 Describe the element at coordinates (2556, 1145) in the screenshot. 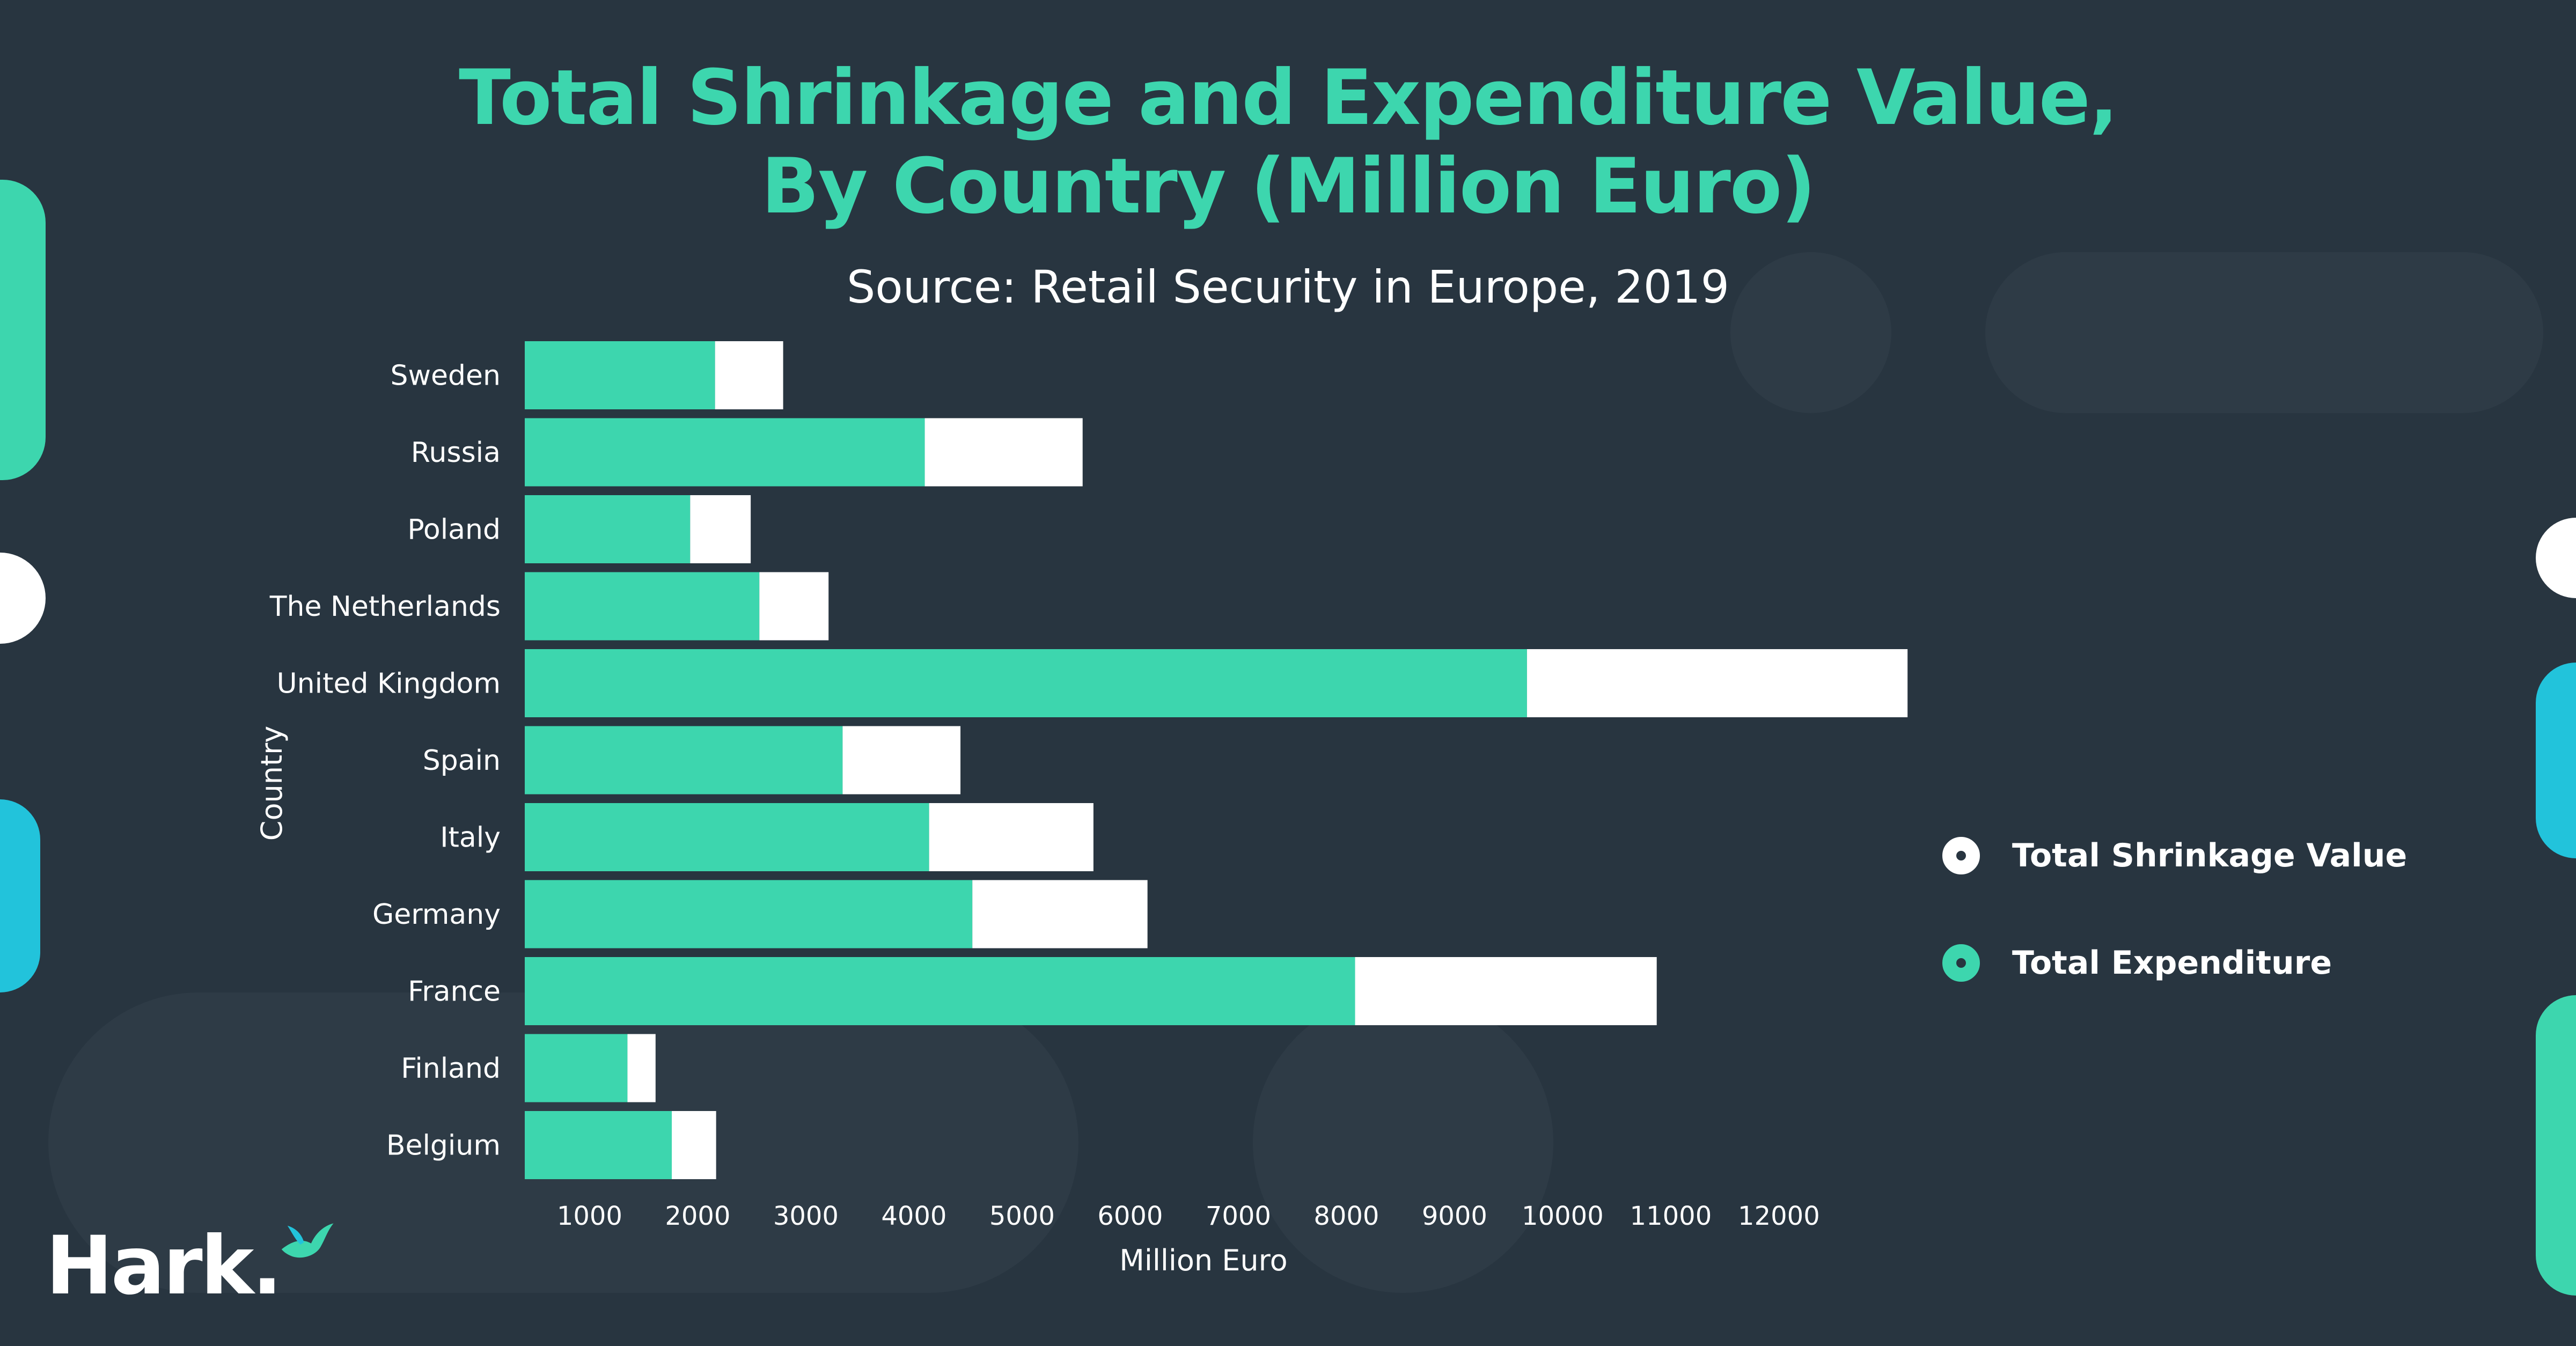

I see `decor-tab-right-green` at that location.